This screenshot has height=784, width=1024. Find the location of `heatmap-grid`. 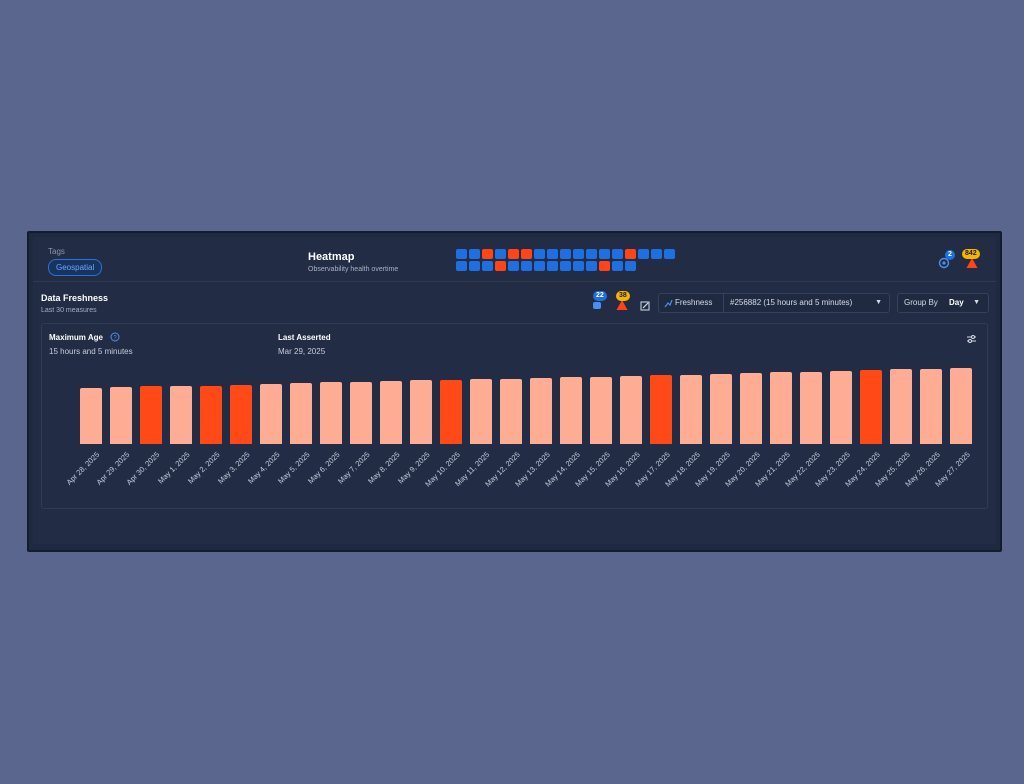

heatmap-grid is located at coordinates (565, 261).